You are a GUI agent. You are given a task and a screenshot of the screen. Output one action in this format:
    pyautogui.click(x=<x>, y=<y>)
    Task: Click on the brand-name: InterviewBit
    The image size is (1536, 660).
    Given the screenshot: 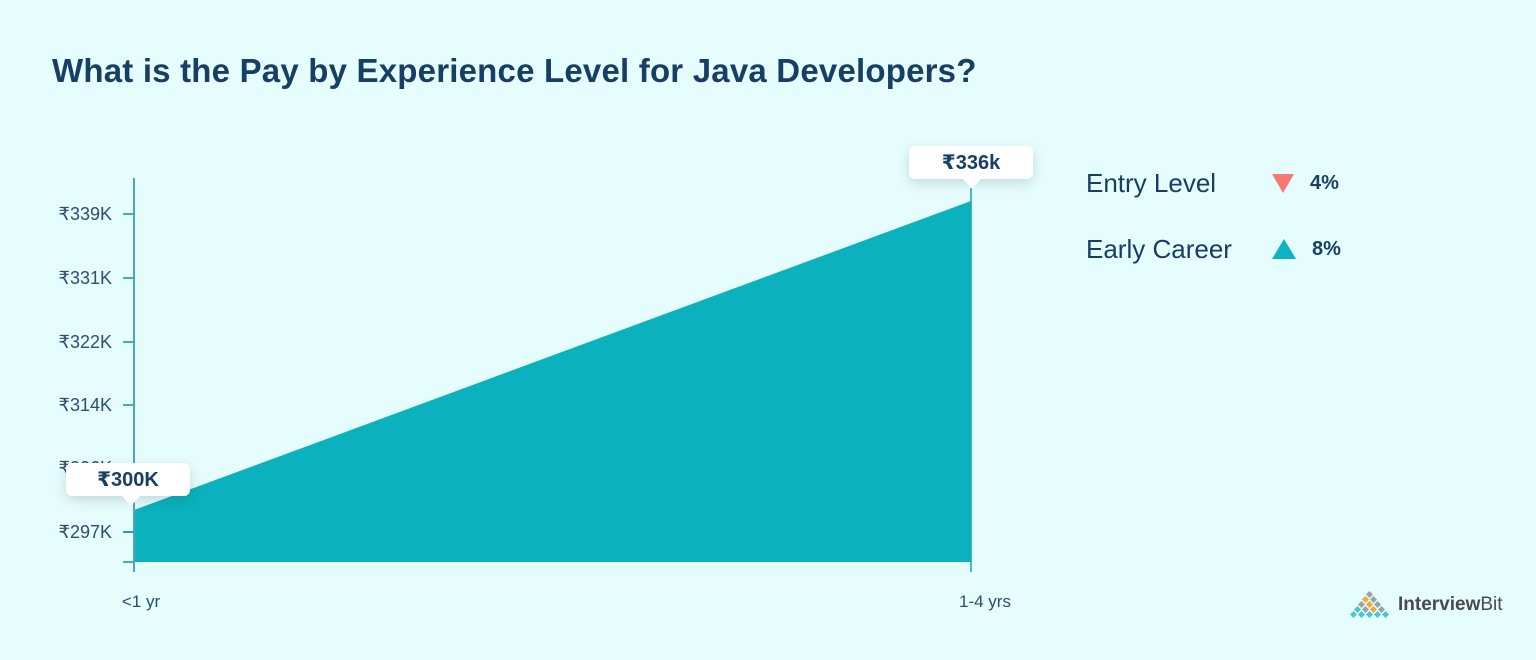 What is the action you would take?
    pyautogui.click(x=1450, y=605)
    